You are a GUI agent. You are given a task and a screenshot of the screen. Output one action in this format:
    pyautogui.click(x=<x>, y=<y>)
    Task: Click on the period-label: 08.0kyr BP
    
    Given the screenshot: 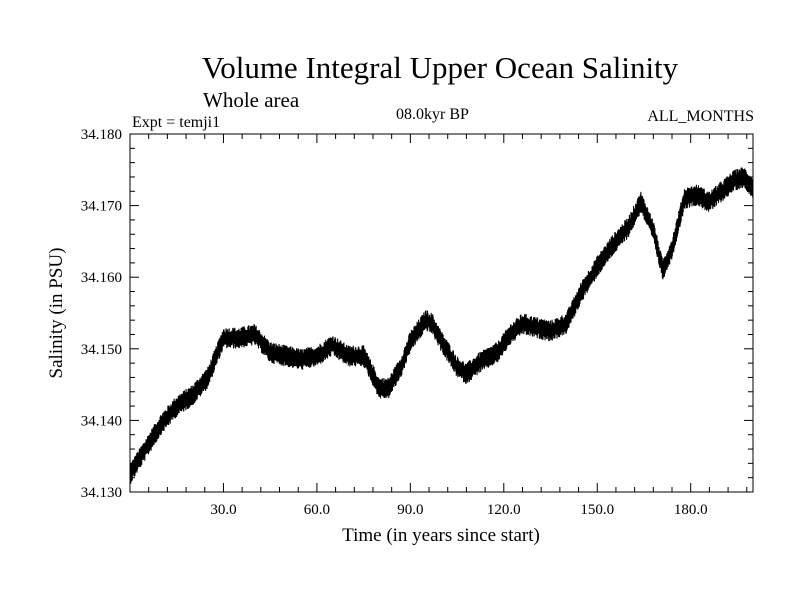 What is the action you would take?
    pyautogui.click(x=432, y=114)
    